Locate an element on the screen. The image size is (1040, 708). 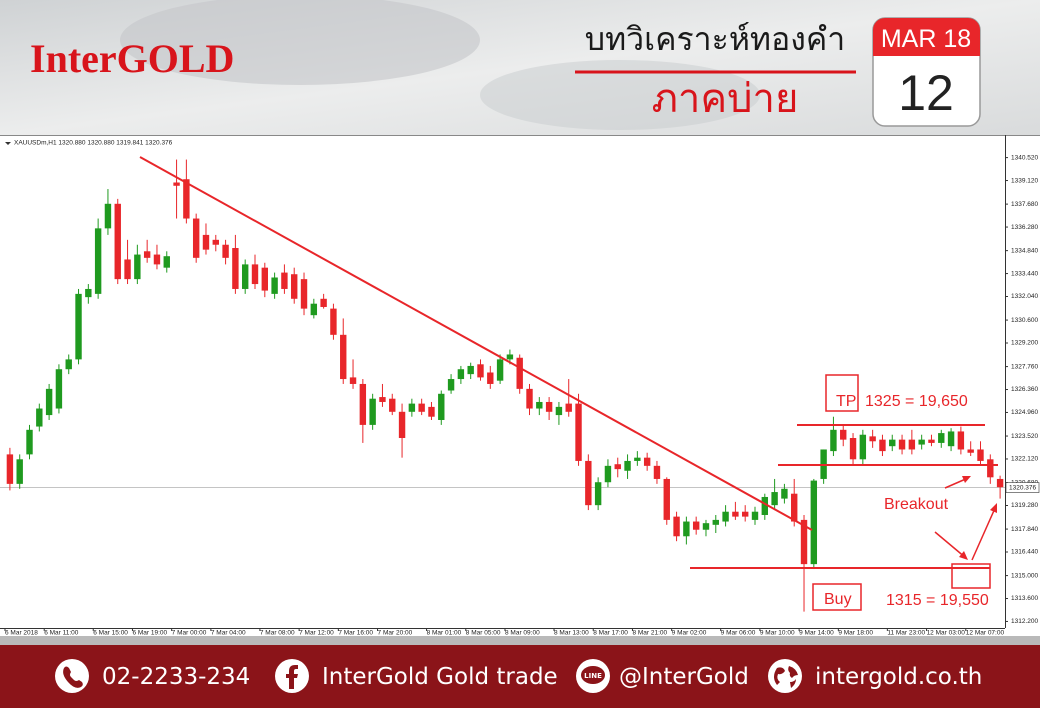
footer-background is located at coordinates (520, 676).